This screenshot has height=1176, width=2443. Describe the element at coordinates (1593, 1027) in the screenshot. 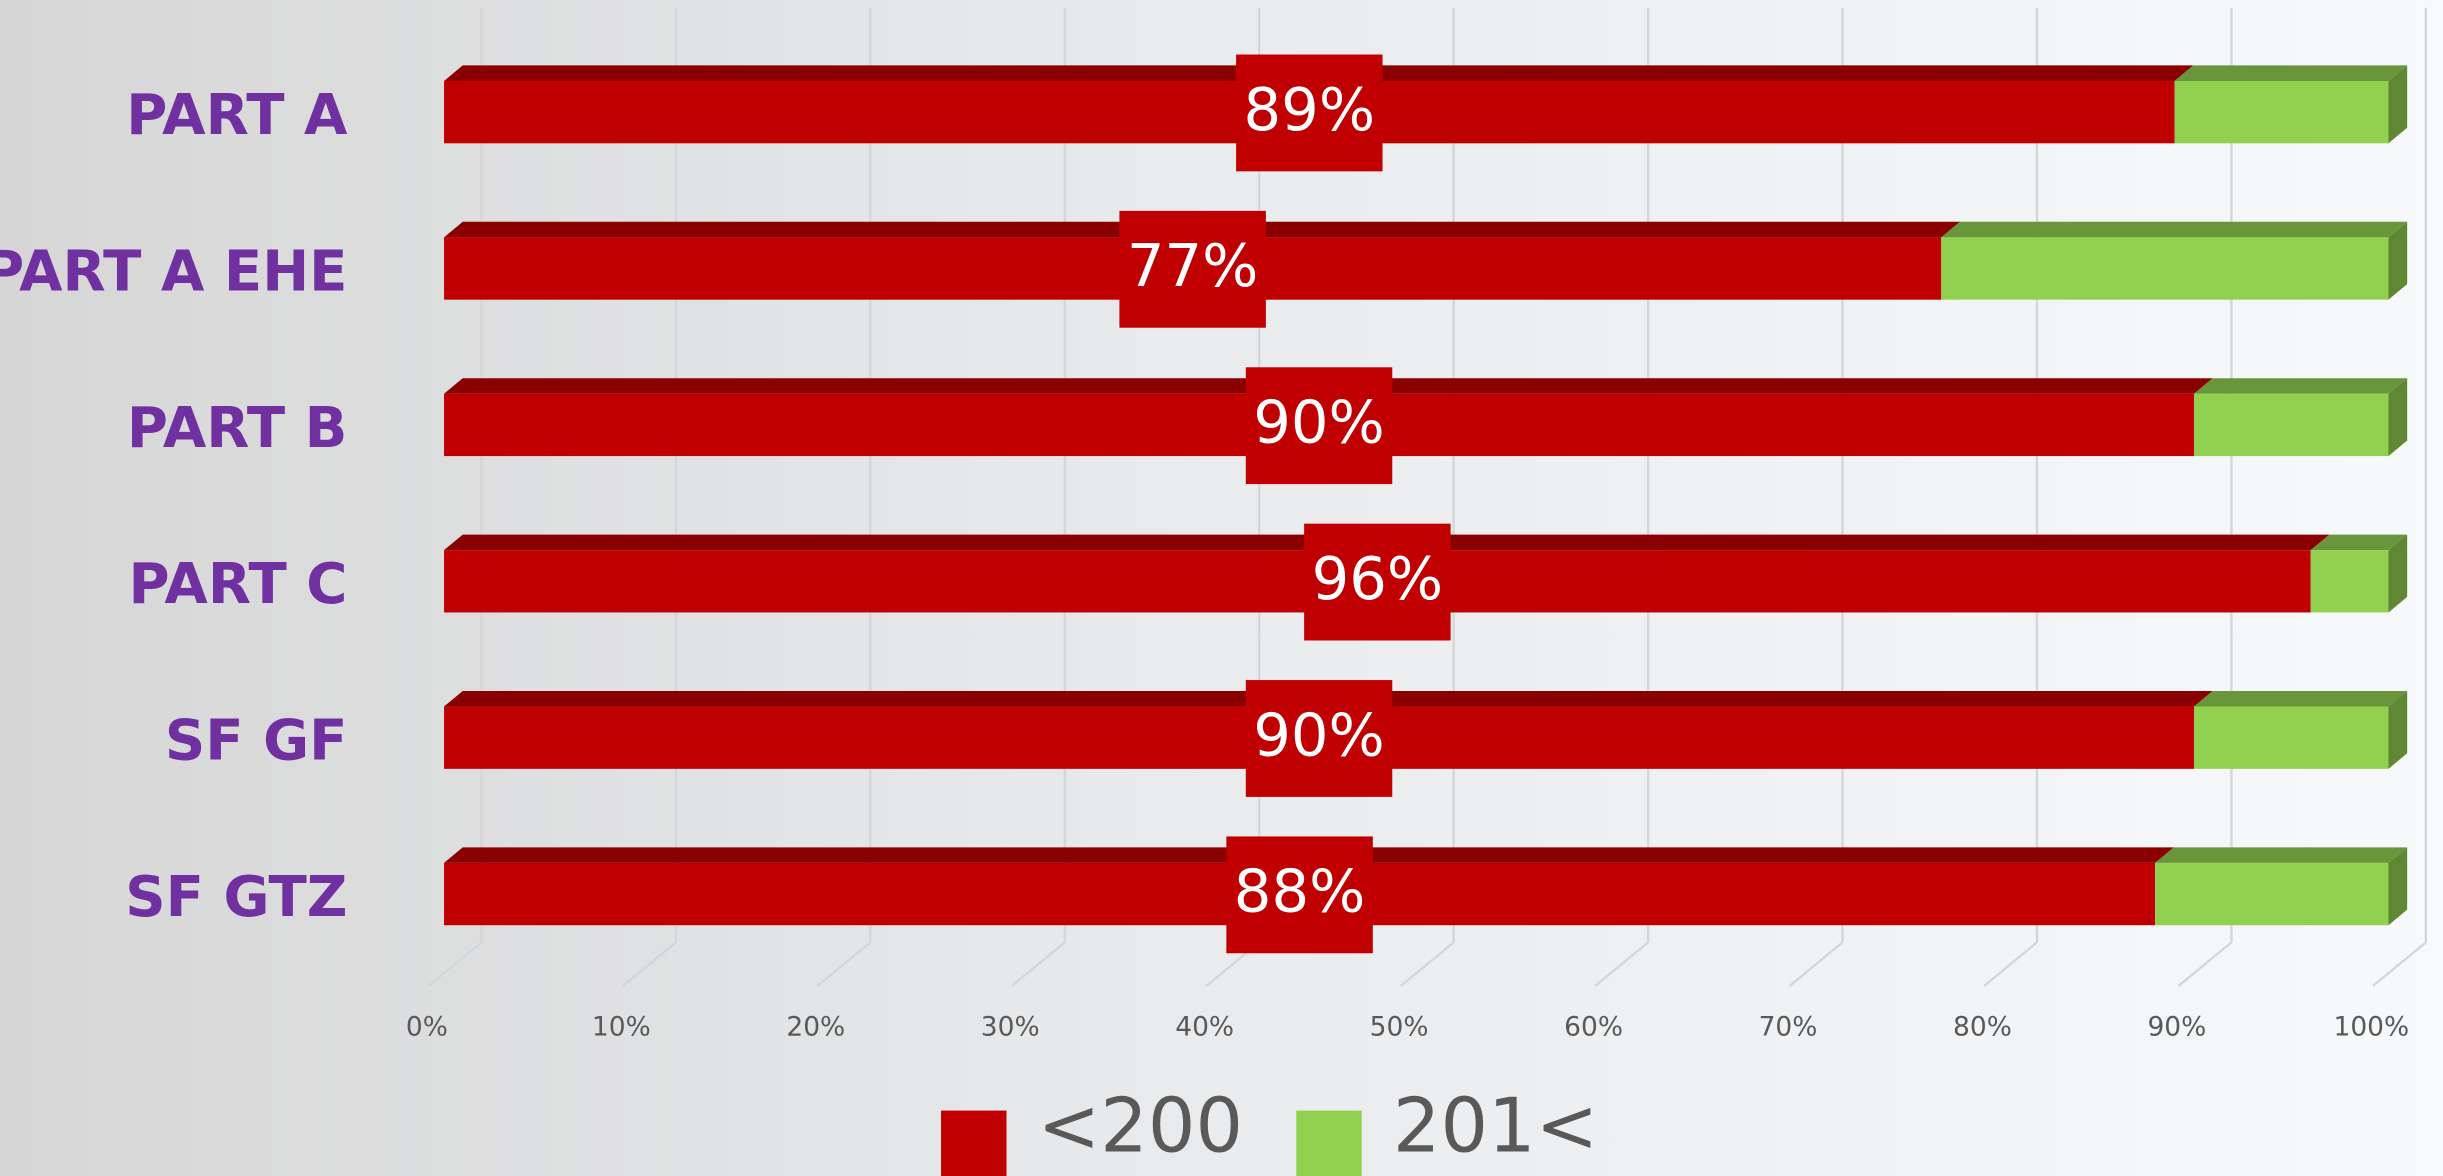

I see `x-tick-label: 60%` at that location.